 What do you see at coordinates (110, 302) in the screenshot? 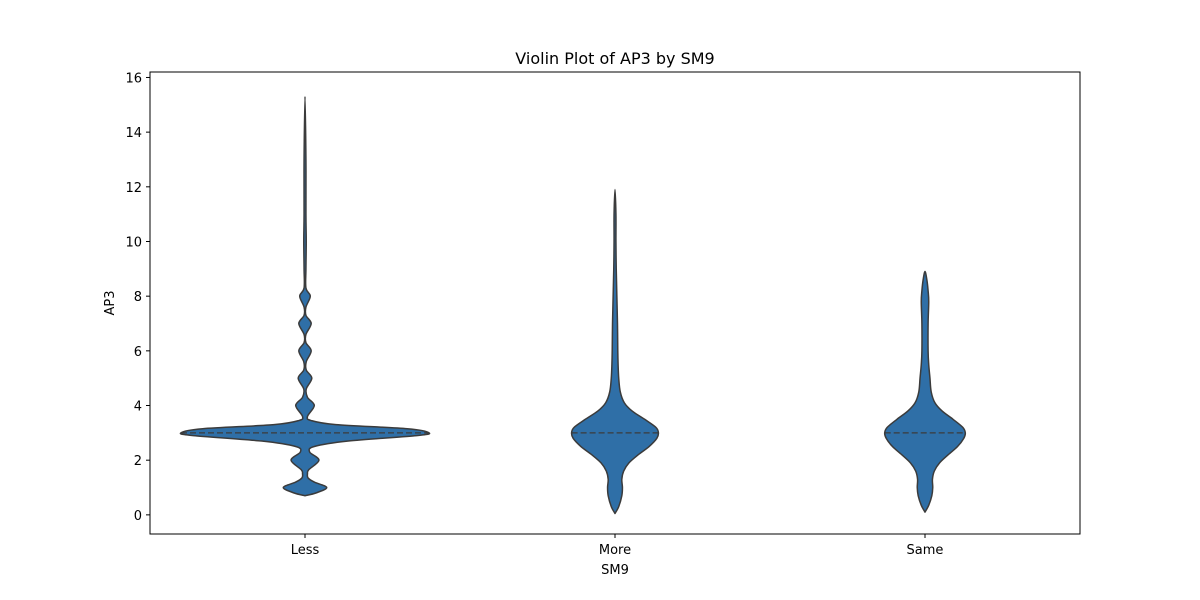
I see `y-axis-label: AP3` at bounding box center [110, 302].